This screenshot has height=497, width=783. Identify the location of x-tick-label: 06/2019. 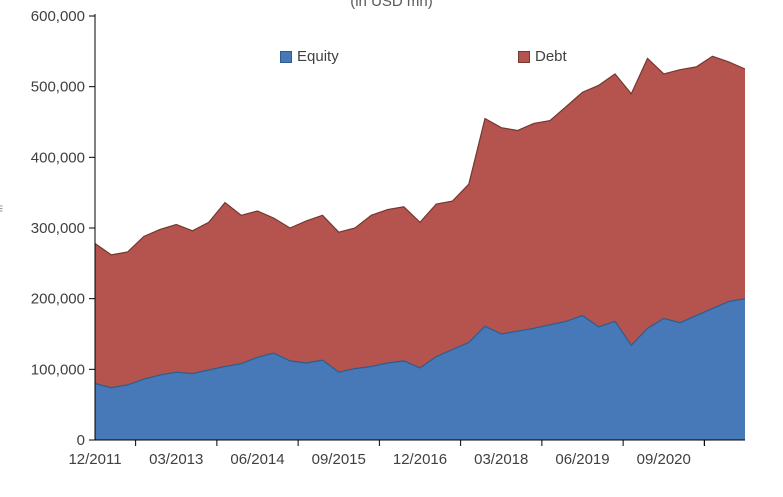
(582, 459).